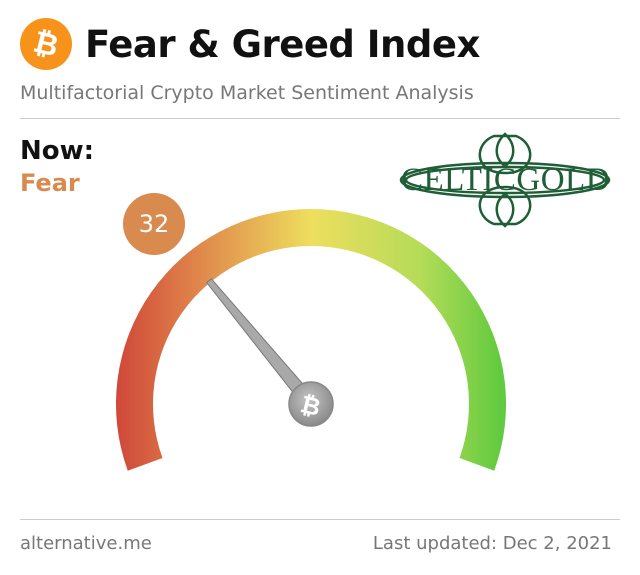  Describe the element at coordinates (311, 404) in the screenshot. I see `gauge-hub` at that location.